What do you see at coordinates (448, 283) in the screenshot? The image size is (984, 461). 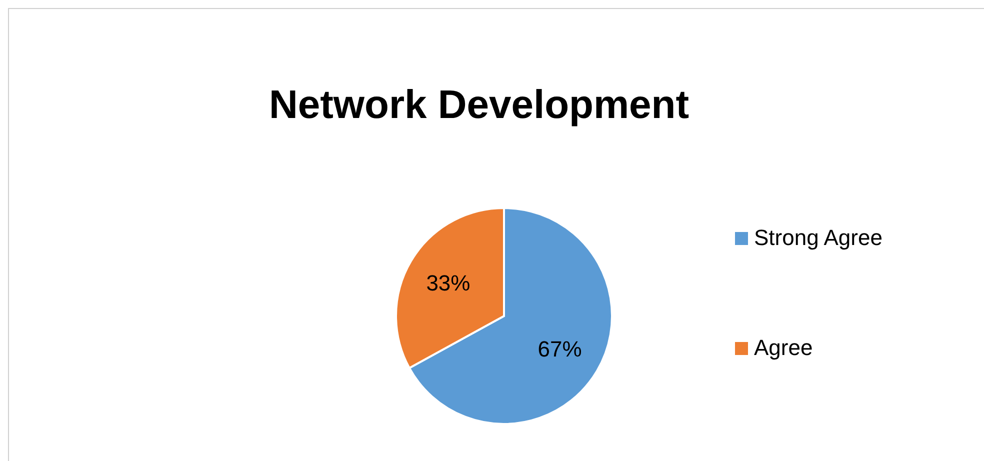 I see `data-label: 33%` at bounding box center [448, 283].